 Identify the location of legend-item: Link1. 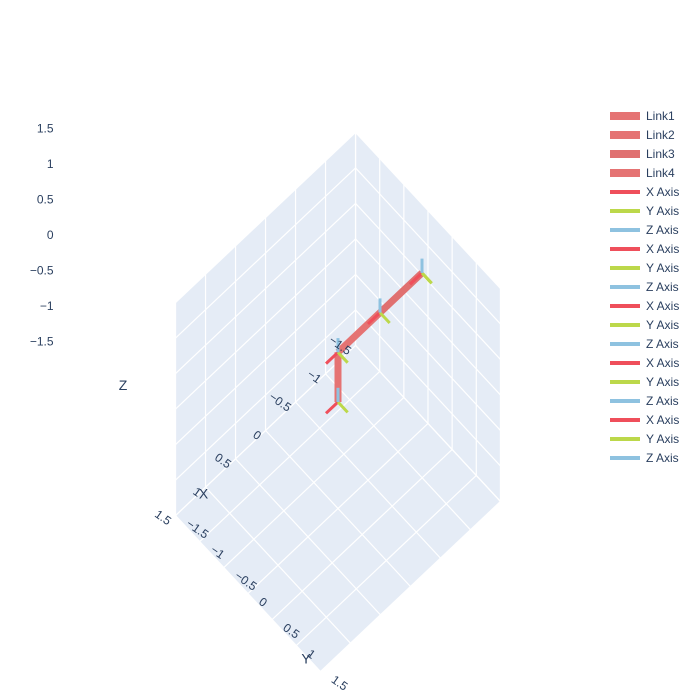
(644, 115).